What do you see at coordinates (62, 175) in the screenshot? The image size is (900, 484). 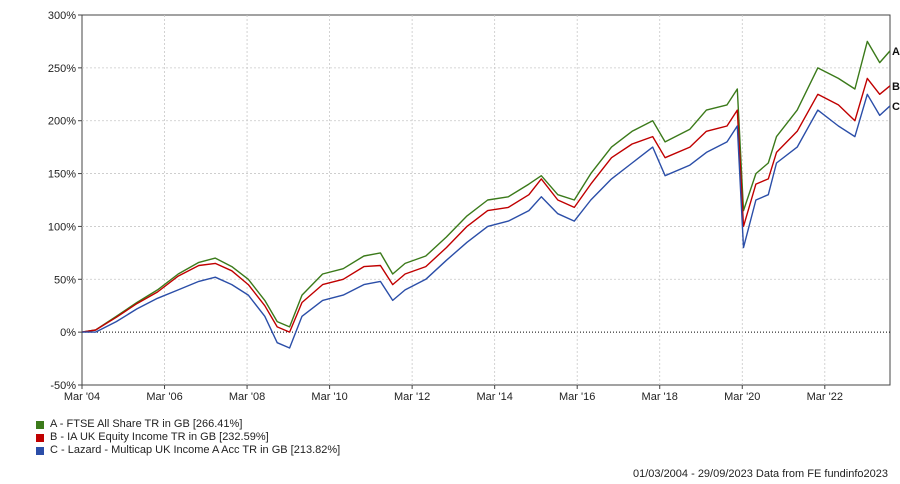 I see `y-tick-label: 150%` at bounding box center [62, 175].